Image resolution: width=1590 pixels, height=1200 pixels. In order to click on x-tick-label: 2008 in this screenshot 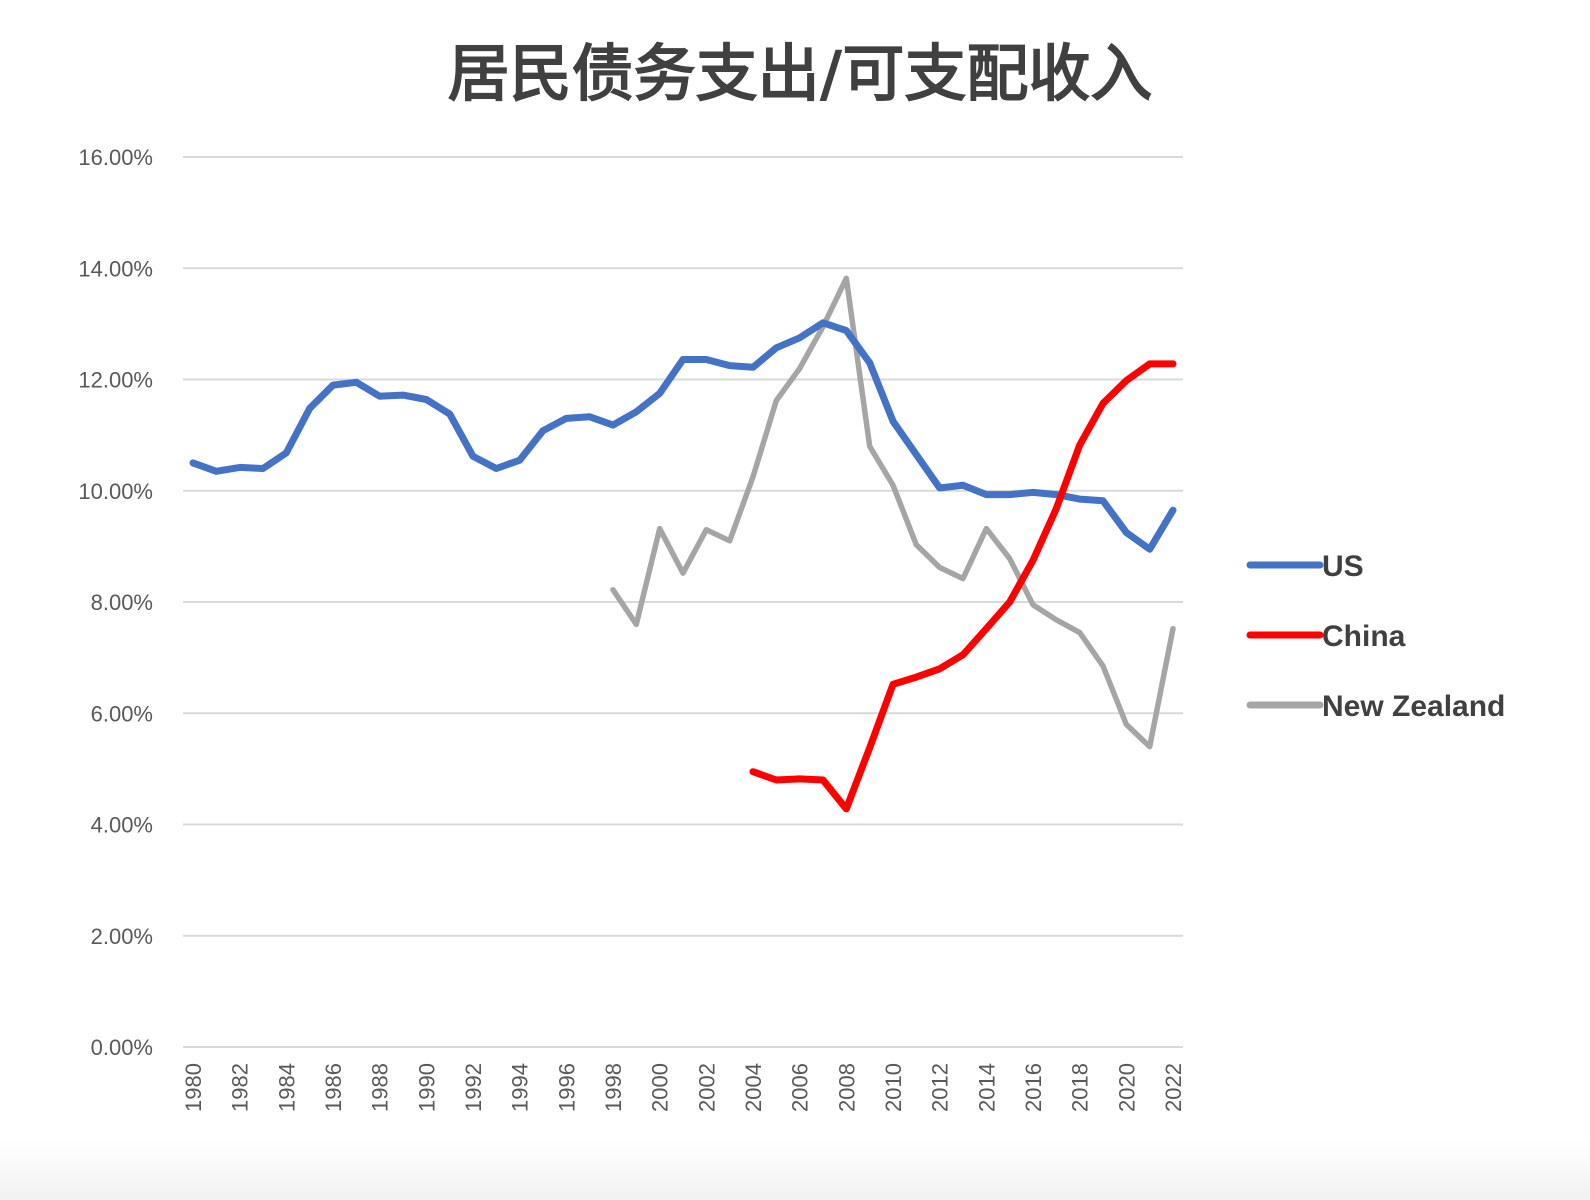, I will do `click(846, 1087)`.